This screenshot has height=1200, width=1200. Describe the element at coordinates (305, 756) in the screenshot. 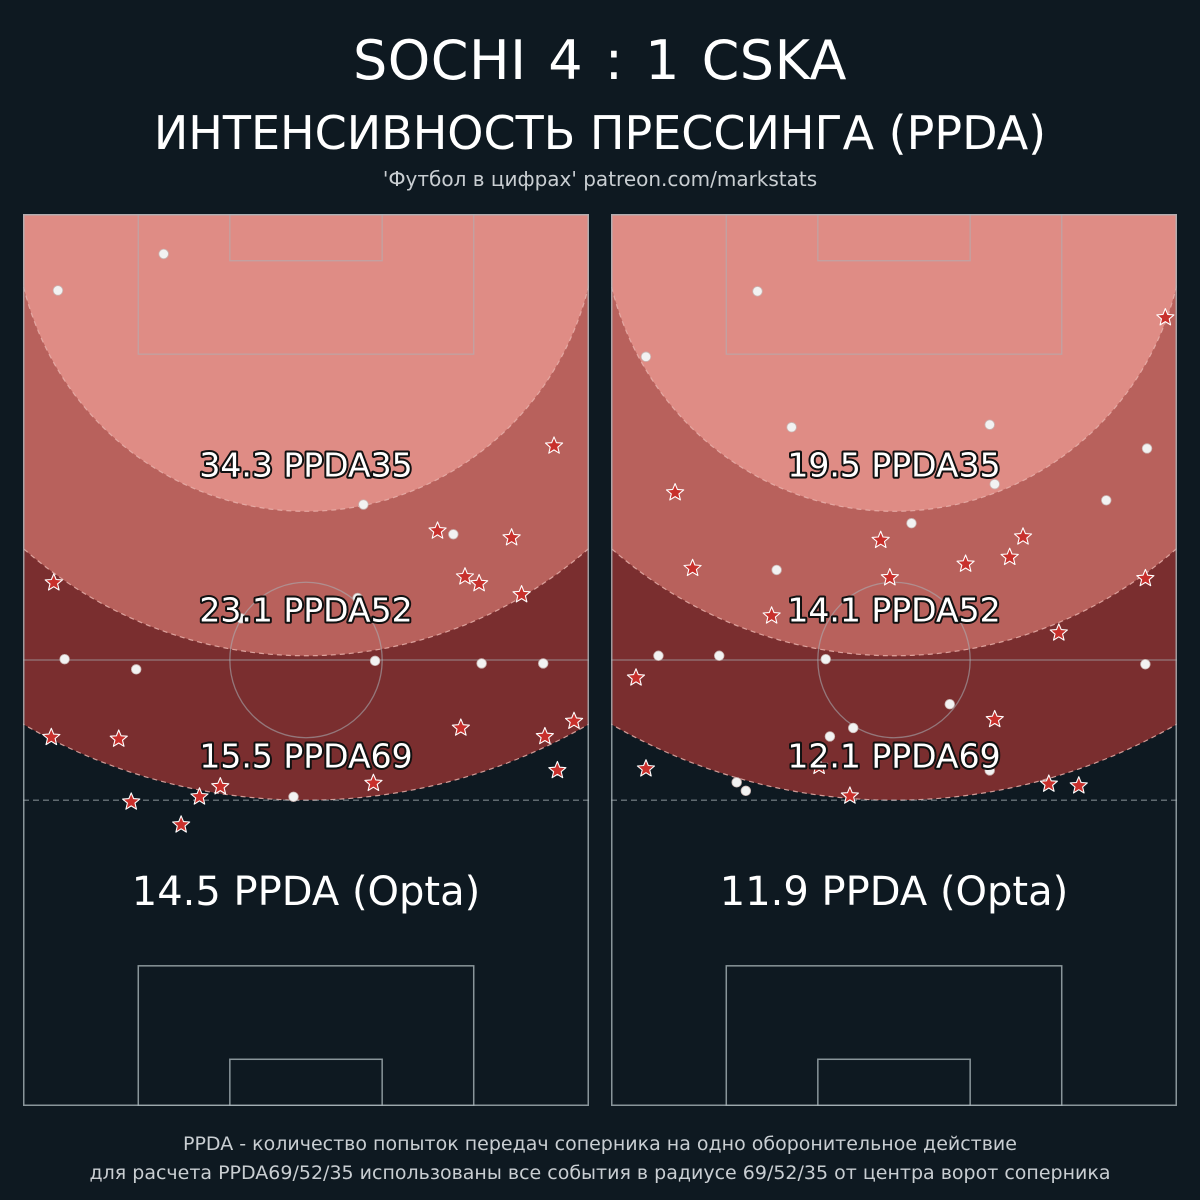

I see `label-ppda69: 15.5 PPDA69` at that location.